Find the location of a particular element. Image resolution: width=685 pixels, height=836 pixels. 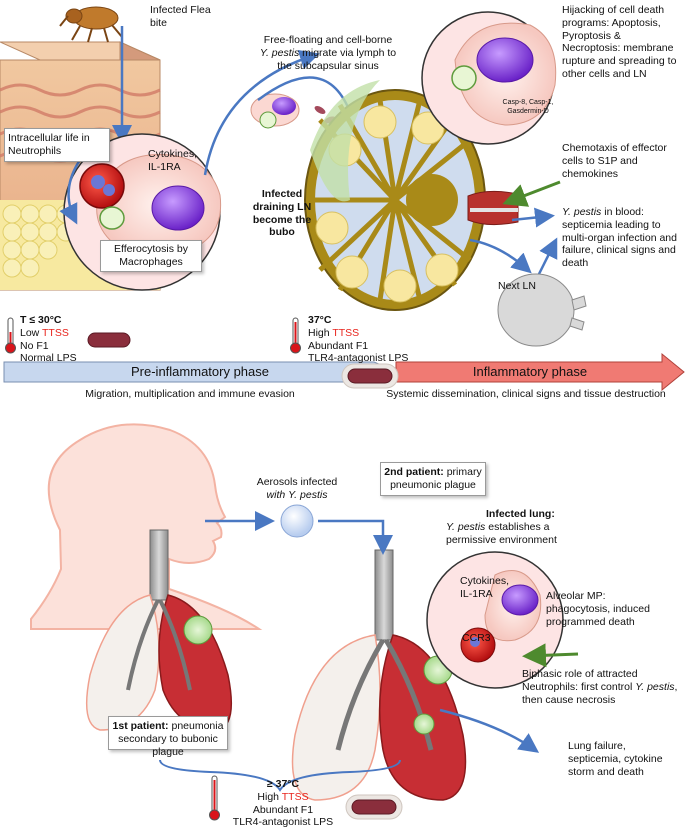

low-ttss: TTSS is located at coordinates (55, 332).